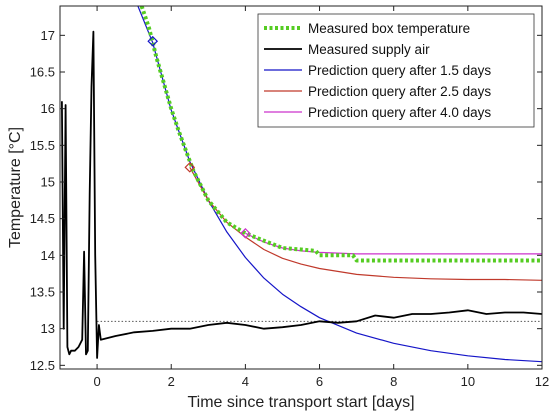 This screenshot has height=420, width=550. I want to click on y-tick-label: 16, so click(48, 108).